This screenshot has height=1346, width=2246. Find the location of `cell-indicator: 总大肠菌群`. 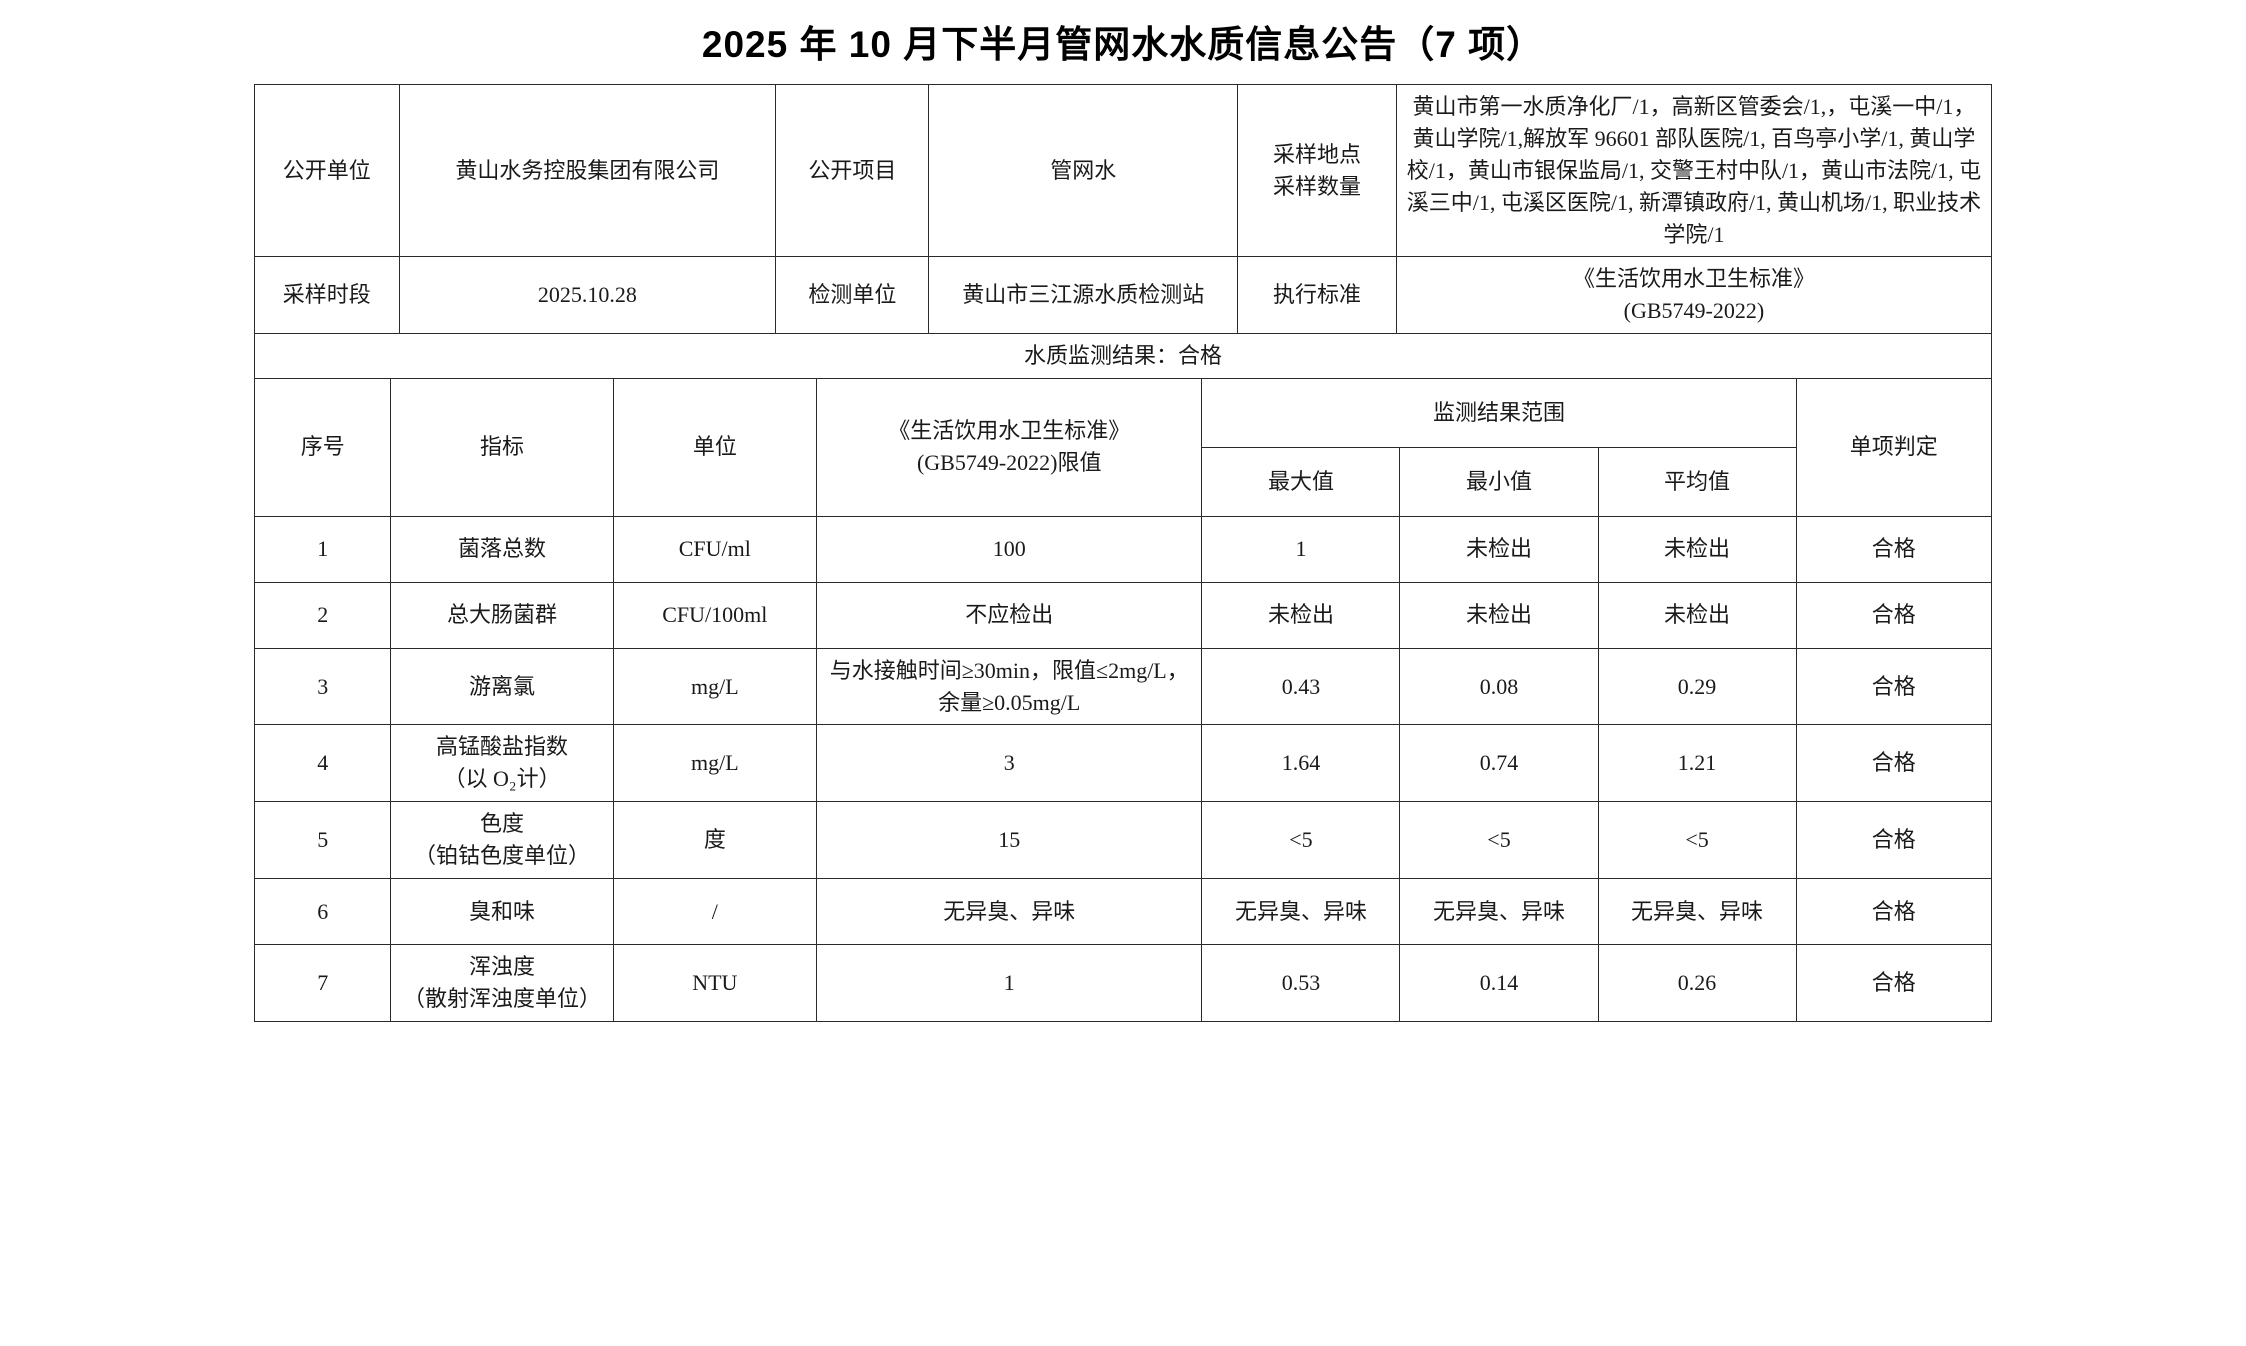

cell-indicator: 总大肠菌群 is located at coordinates (502, 615).